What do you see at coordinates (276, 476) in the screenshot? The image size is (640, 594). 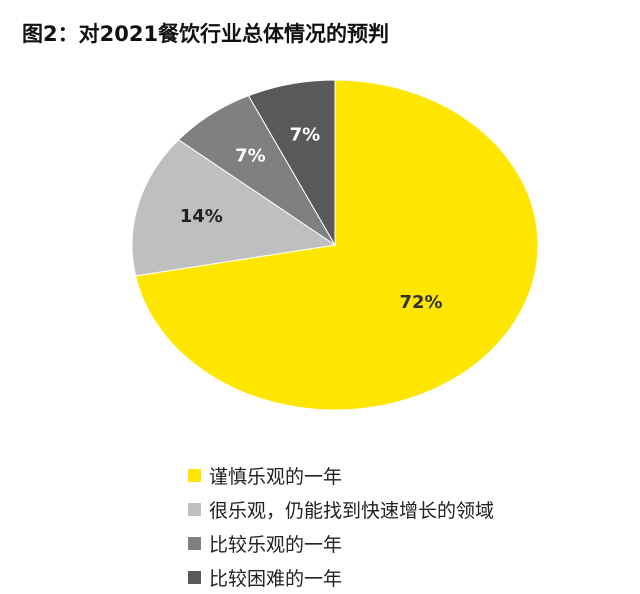 I see `legend-label: 谨慎乐观的一年` at bounding box center [276, 476].